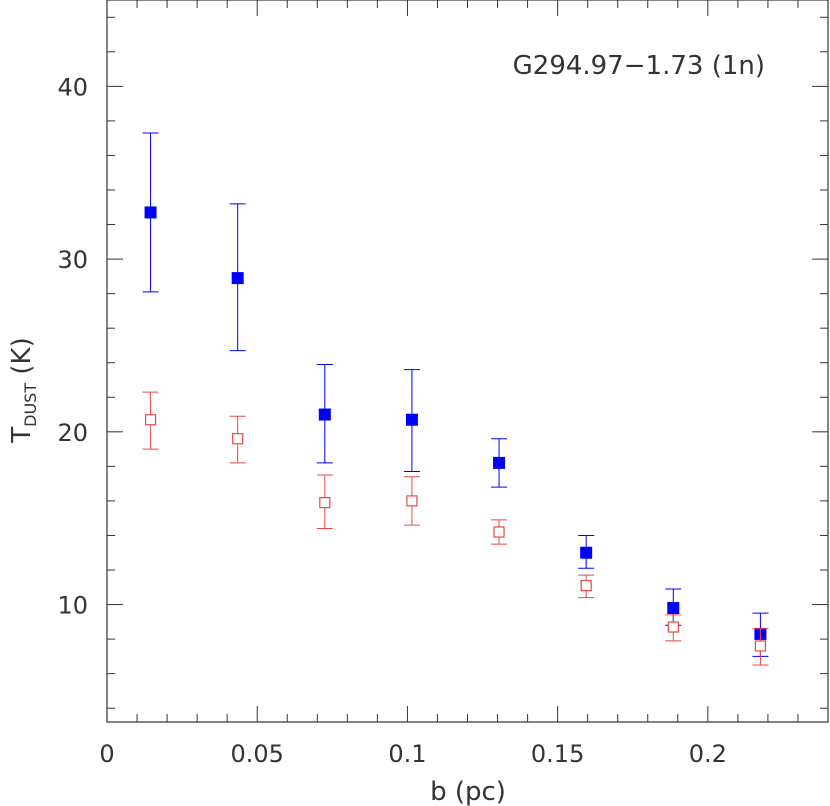  I want to click on y-tick-label: 20, so click(72, 433).